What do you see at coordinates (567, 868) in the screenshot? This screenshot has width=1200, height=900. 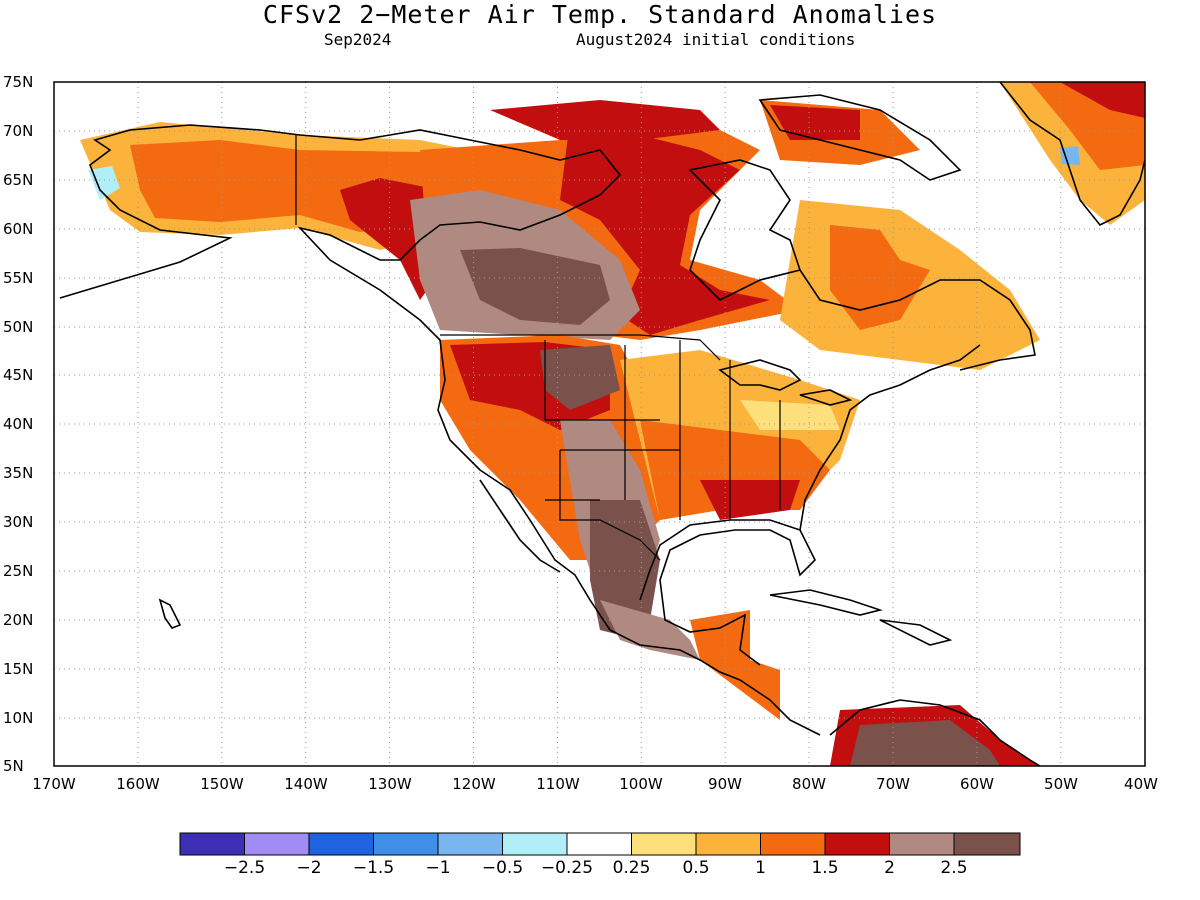 I see `colorbar-label: −0.25` at bounding box center [567, 868].